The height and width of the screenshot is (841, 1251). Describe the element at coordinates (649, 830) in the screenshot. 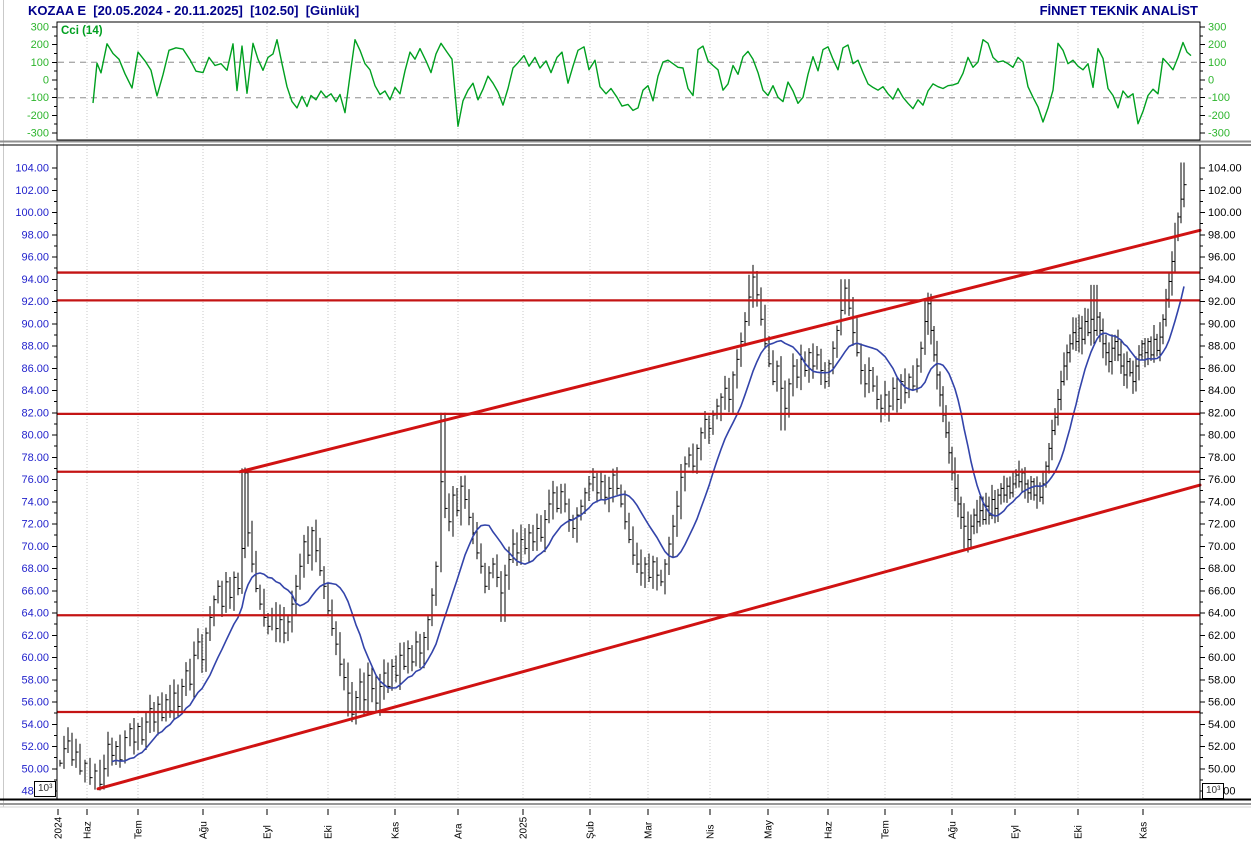

I see `svg-text: Mar` at that location.